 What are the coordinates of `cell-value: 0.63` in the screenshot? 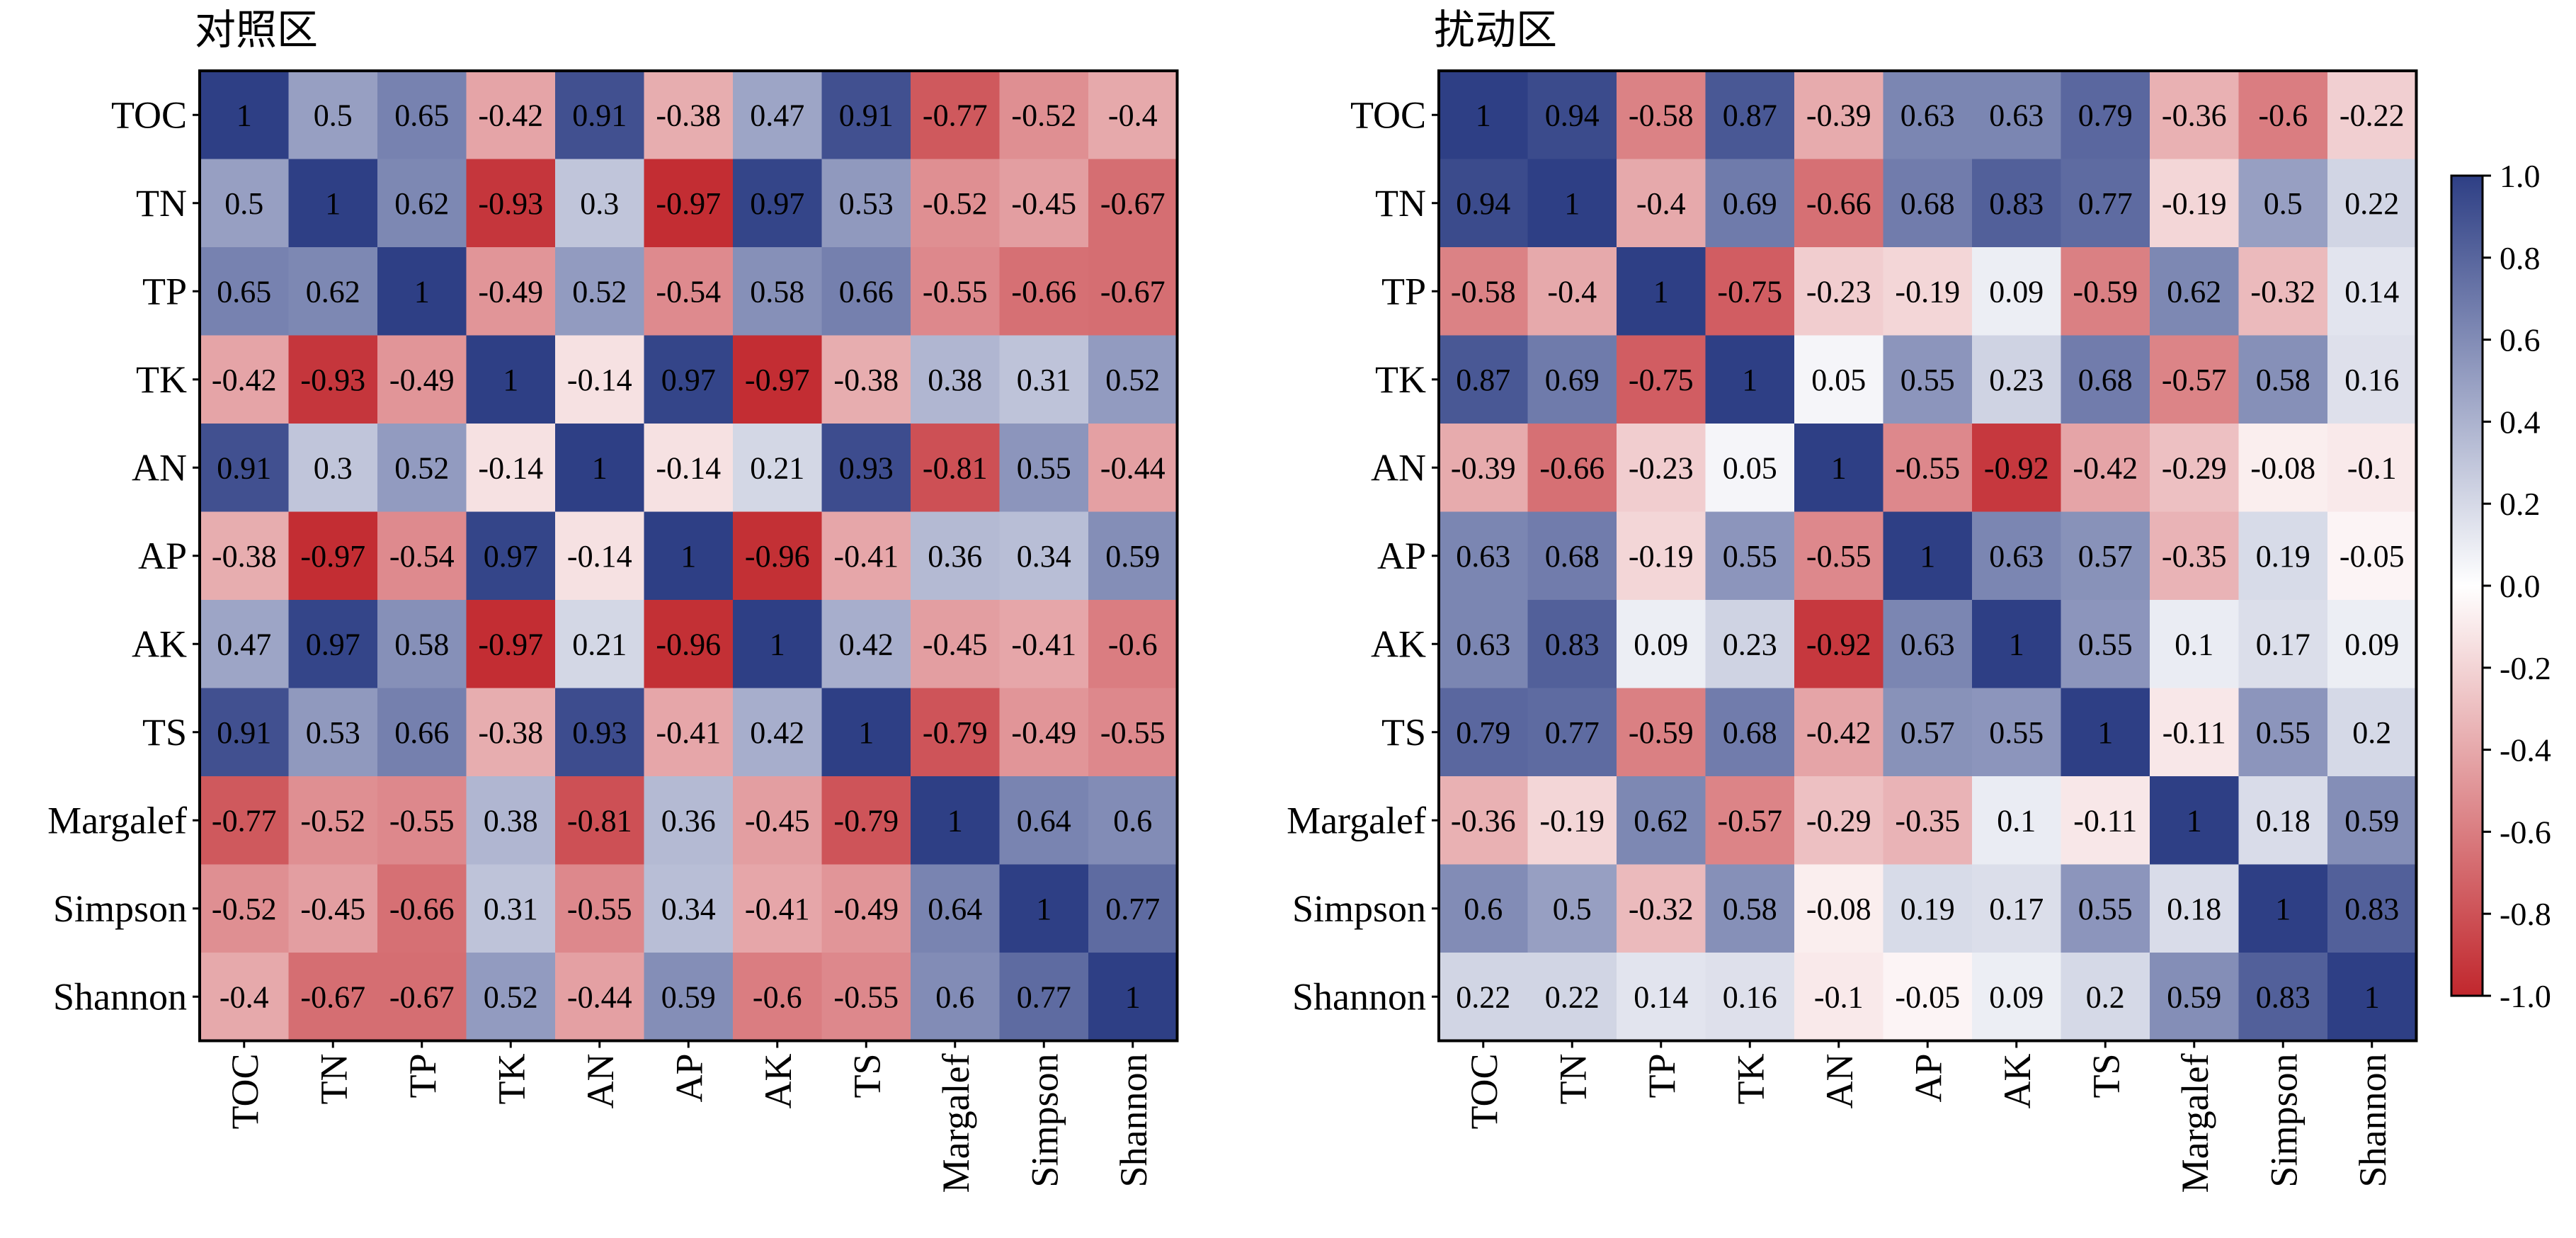 It's located at (1483, 644).